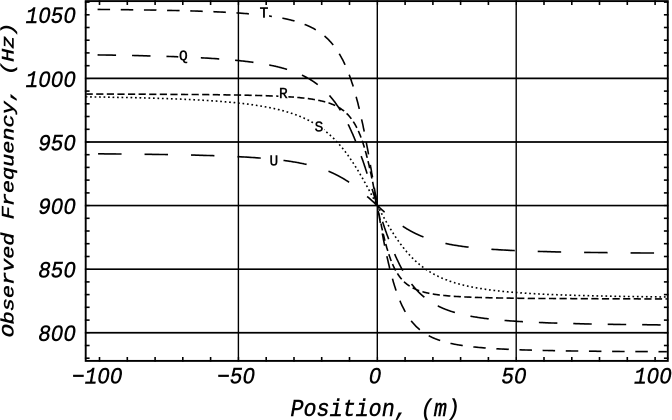 The height and width of the screenshot is (420, 672). I want to click on svg-text: Observed Frequency, (Hz), so click(9, 180).